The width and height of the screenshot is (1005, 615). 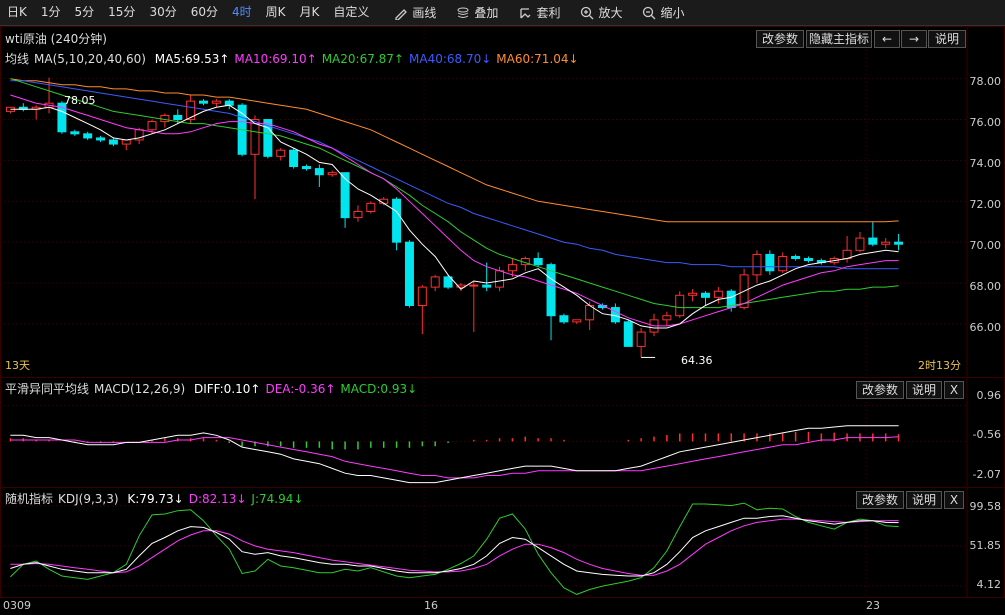 I want to click on price-axis-label: 72.00, so click(x=985, y=204).